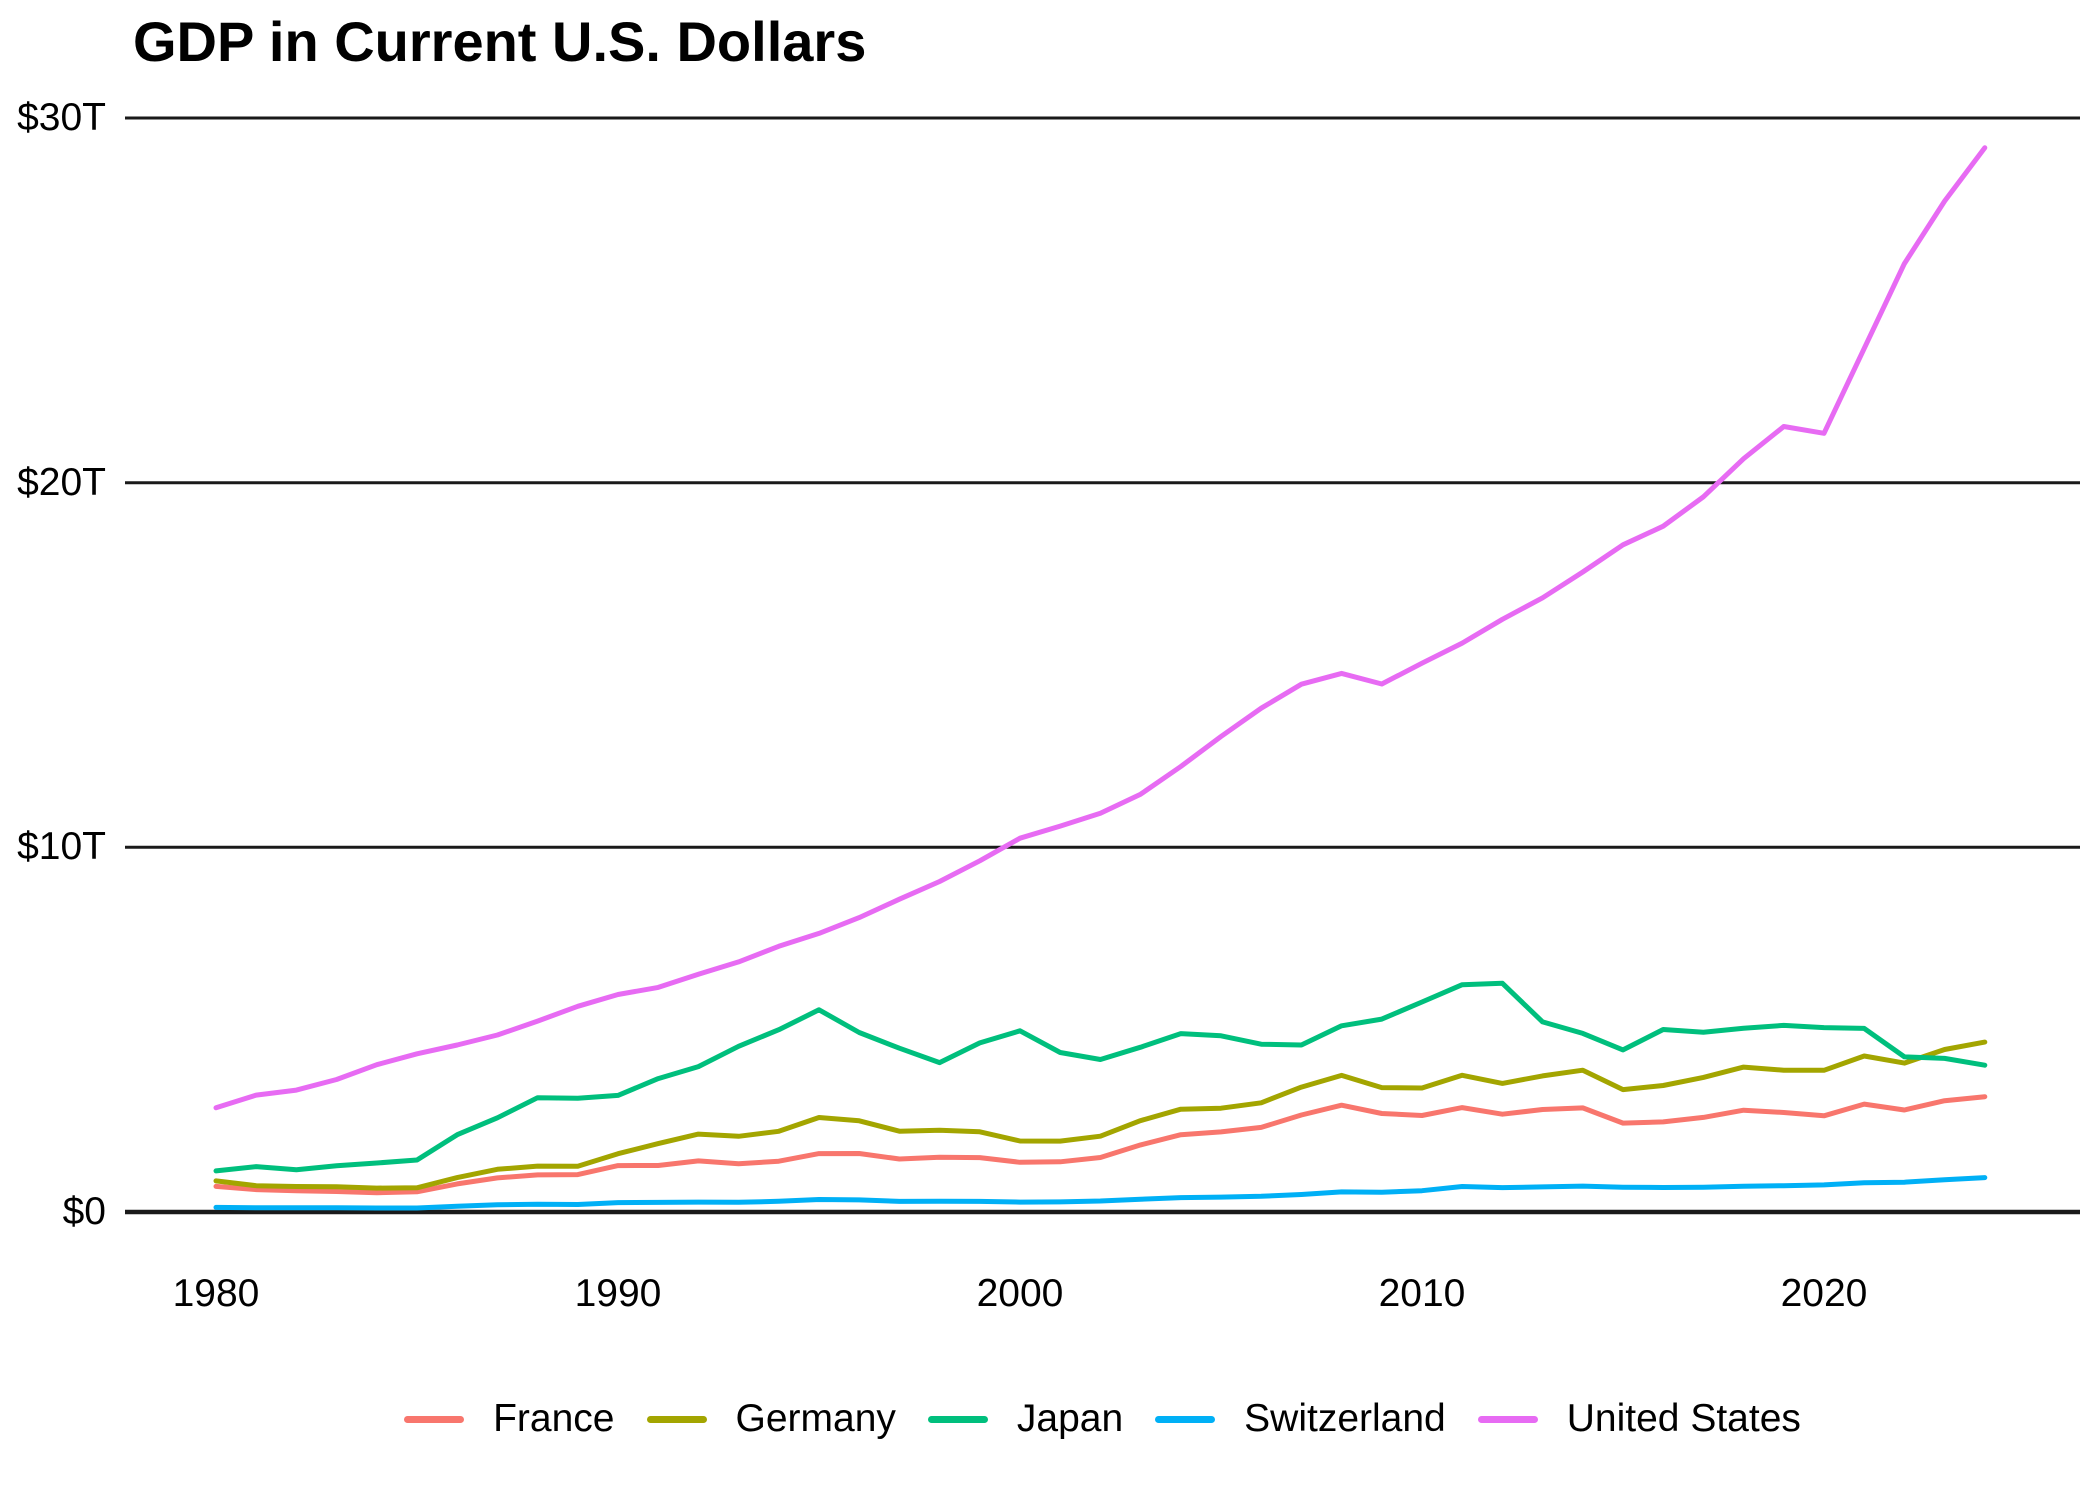  Describe the element at coordinates (434, 1419) in the screenshot. I see `legend-swatch-france` at that location.